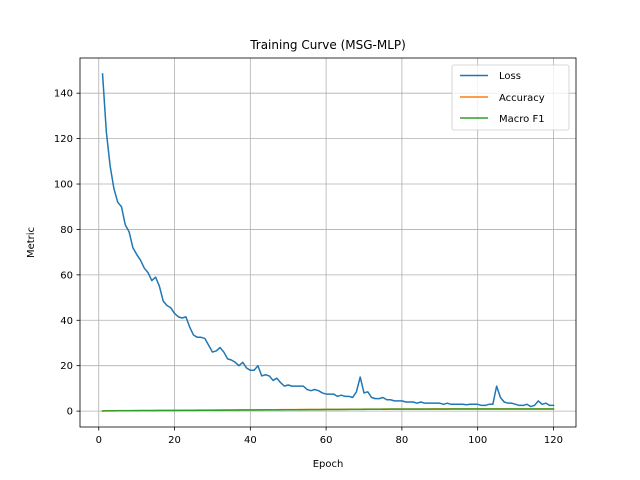 The width and height of the screenshot is (640, 480). What do you see at coordinates (66, 230) in the screenshot?
I see `y-tick-label: 80` at bounding box center [66, 230].